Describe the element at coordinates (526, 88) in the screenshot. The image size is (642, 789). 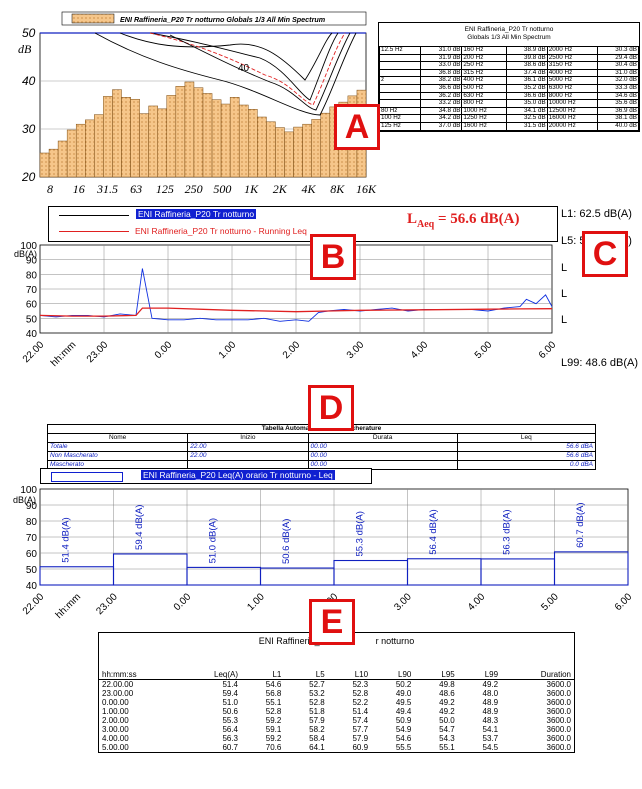
I see `spec-table-cell: 35.2 dB` at that location.